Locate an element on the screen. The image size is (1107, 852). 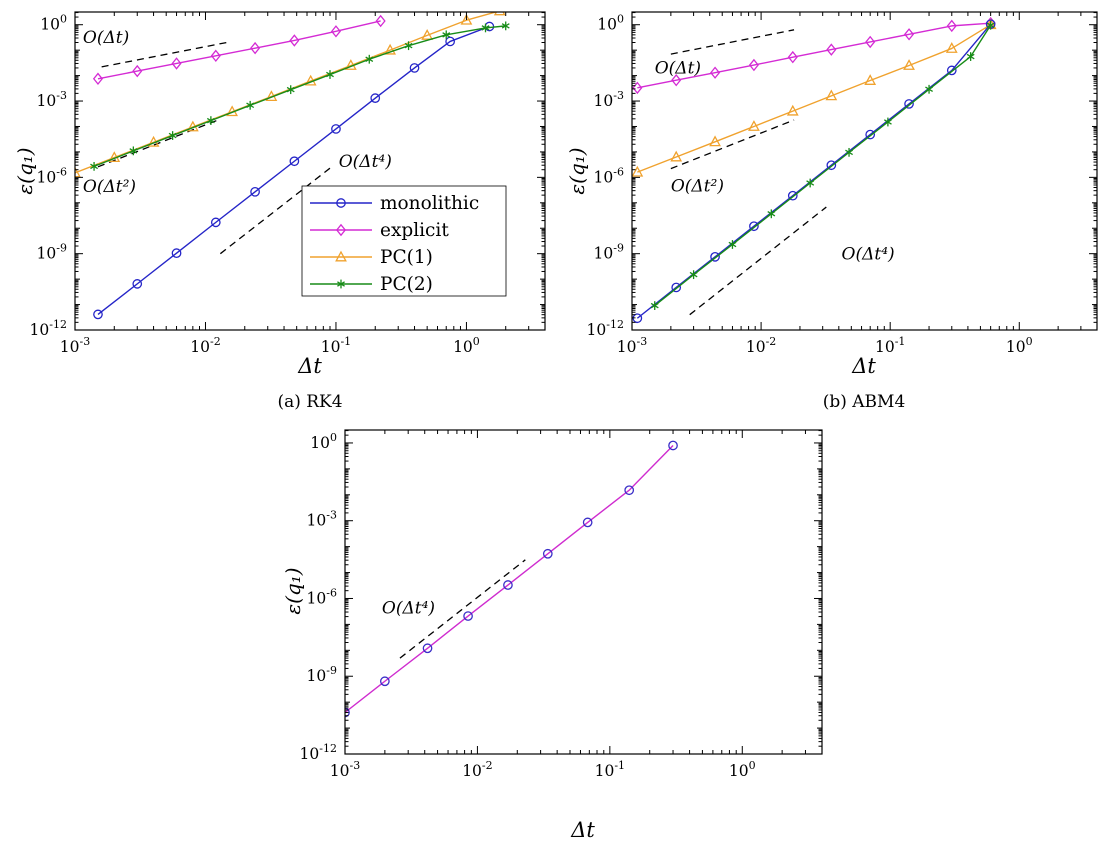
legend-box is located at coordinates (404, 241).